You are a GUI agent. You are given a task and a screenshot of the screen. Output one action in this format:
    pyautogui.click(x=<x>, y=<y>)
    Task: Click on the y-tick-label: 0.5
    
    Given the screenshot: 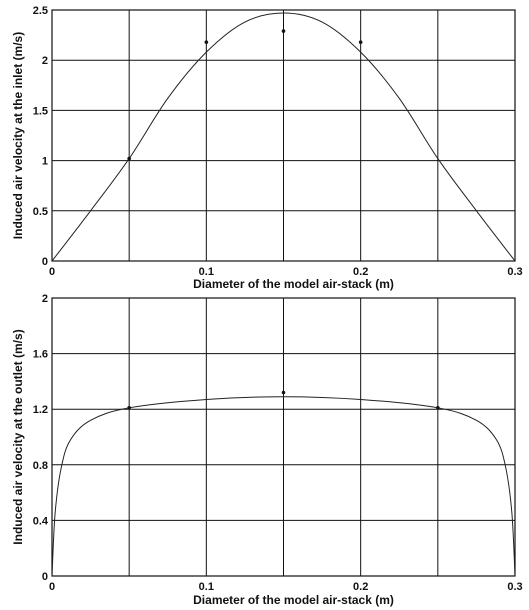 What is the action you would take?
    pyautogui.click(x=40, y=212)
    